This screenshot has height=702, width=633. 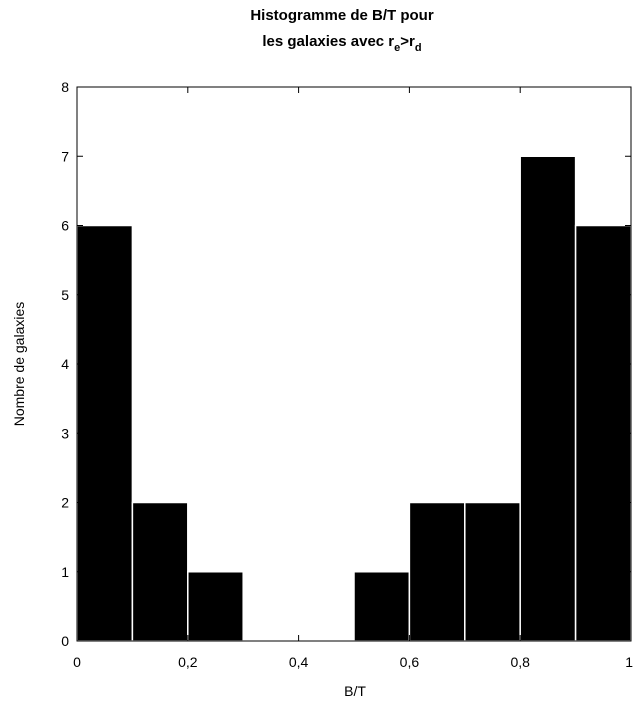 I want to click on chart-title-line1: Histogramme de B/T pour, so click(x=342, y=15).